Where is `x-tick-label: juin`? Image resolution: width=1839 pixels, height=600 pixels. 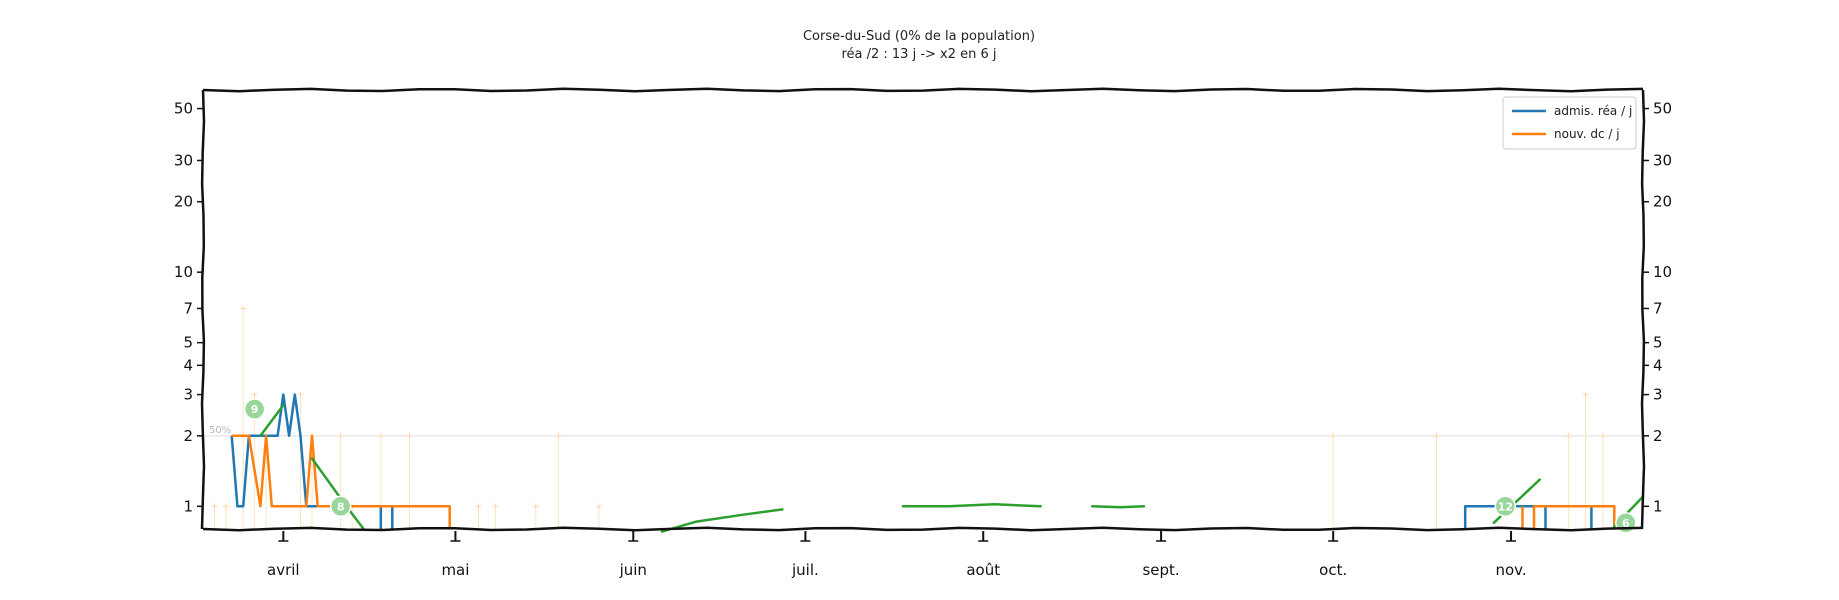 x-tick-label: juin is located at coordinates (633, 570).